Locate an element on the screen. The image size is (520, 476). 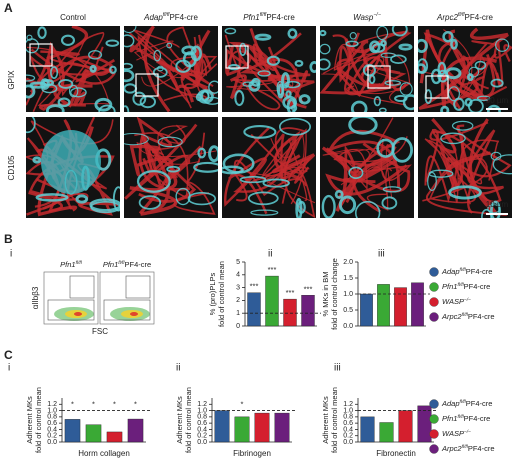
genotype-sup: −/− is located at coordinates (377, 15).